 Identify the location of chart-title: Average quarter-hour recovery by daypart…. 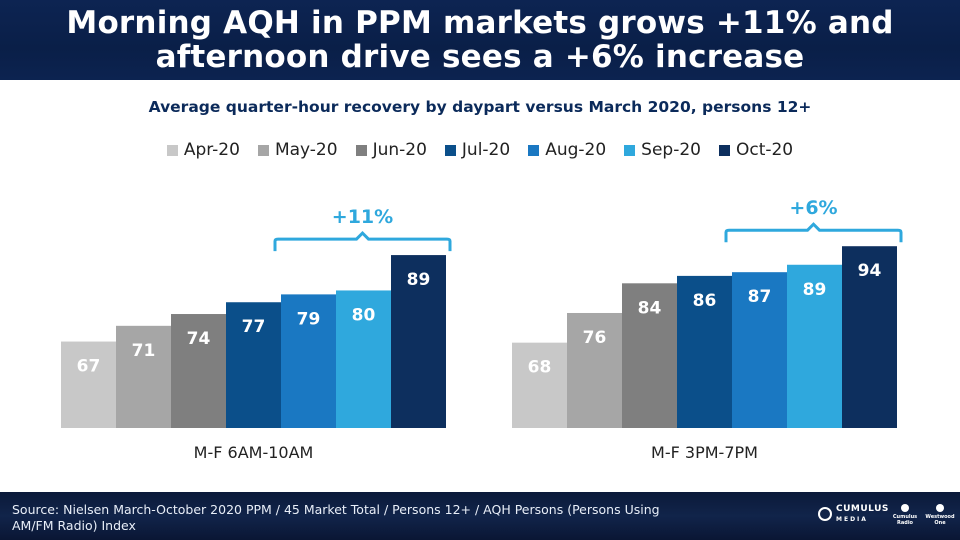
(480, 107).